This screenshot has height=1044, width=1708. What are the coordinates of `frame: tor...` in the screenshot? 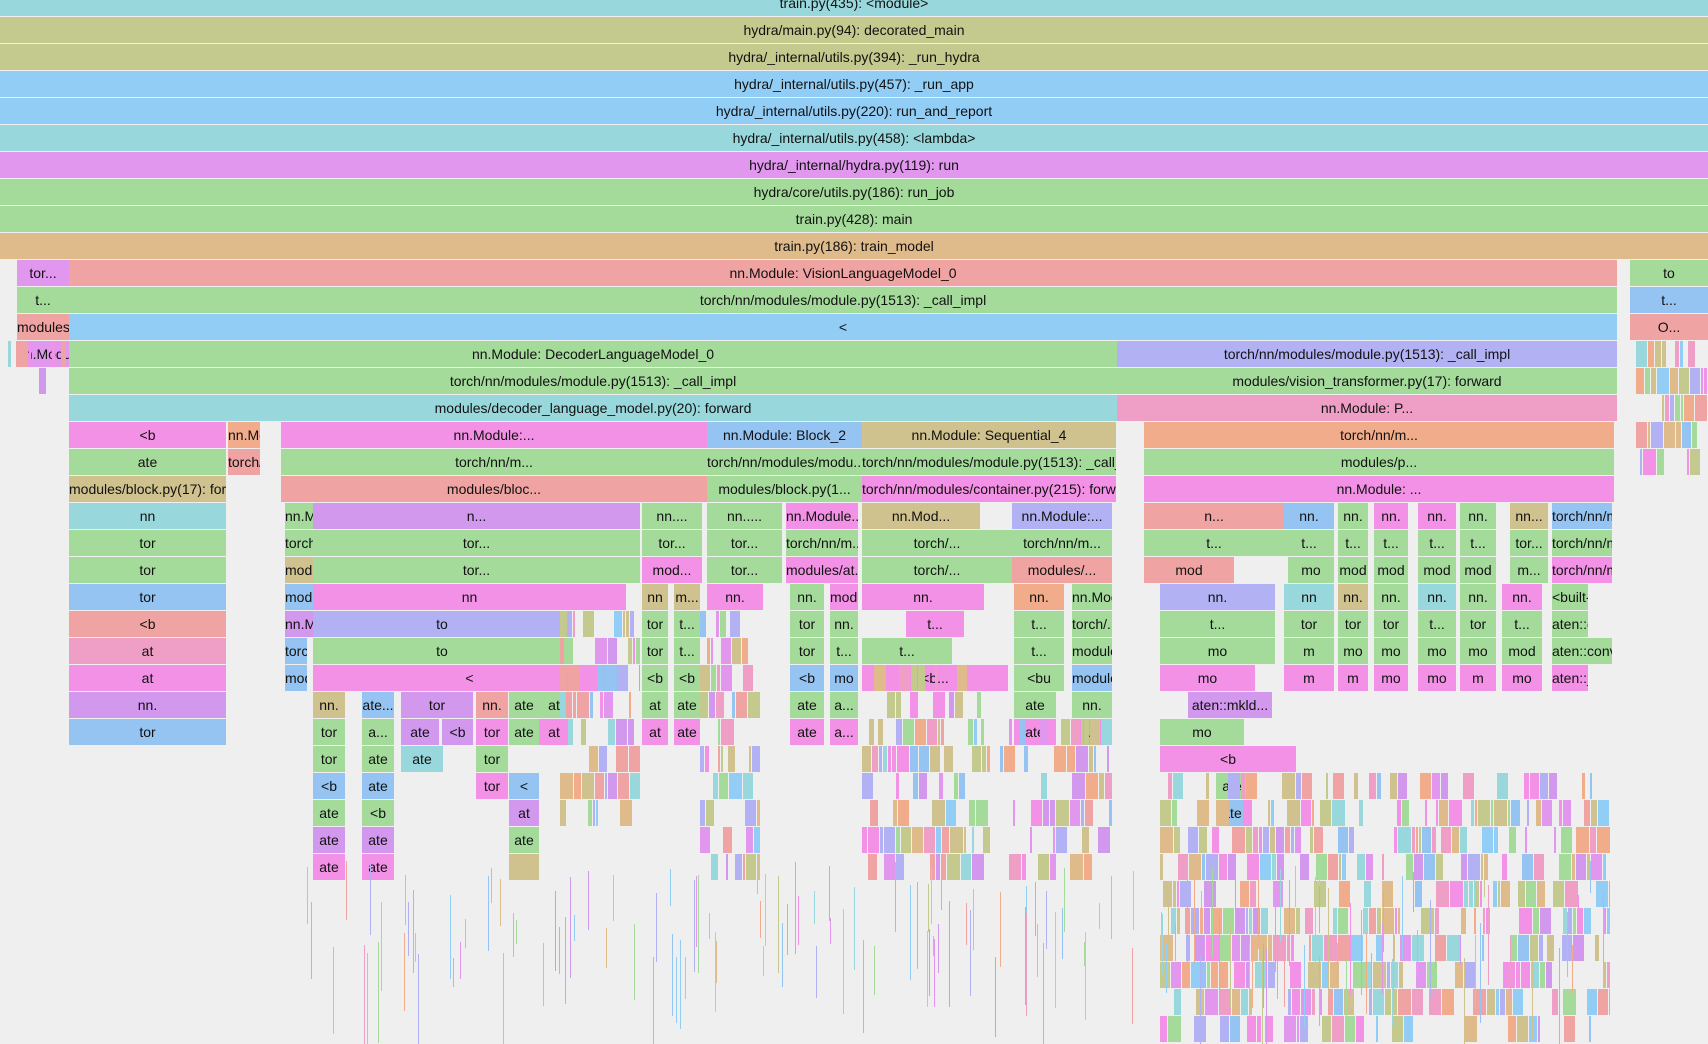 It's located at (672, 543).